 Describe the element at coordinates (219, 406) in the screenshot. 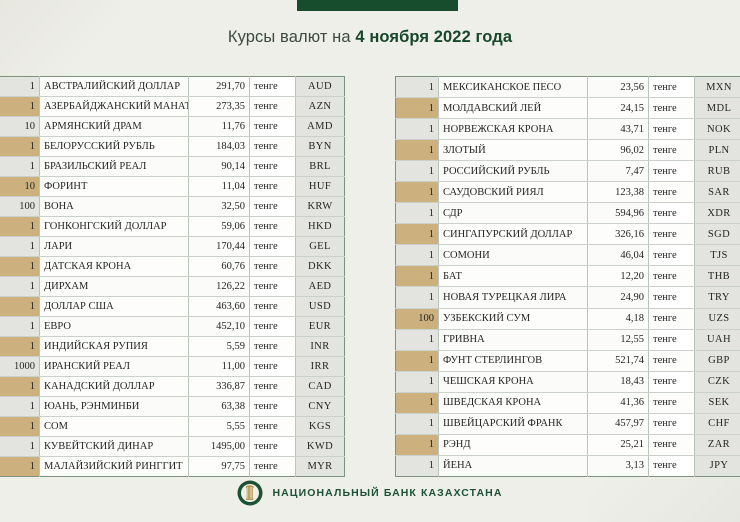

I see `rate-value: 63,38` at that location.